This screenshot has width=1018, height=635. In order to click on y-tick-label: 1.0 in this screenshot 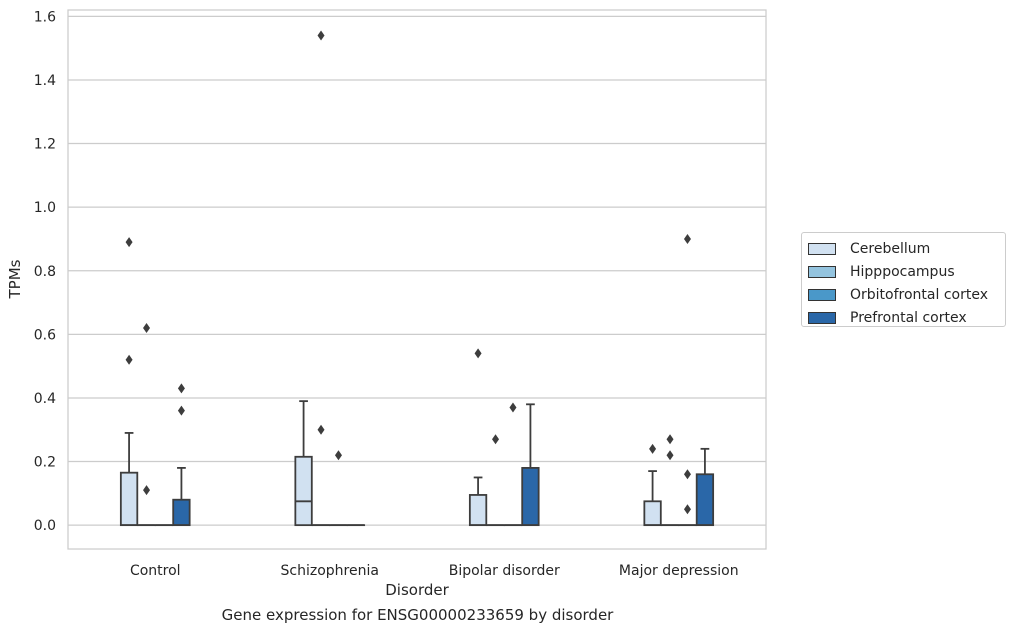, I will do `click(45, 208)`.